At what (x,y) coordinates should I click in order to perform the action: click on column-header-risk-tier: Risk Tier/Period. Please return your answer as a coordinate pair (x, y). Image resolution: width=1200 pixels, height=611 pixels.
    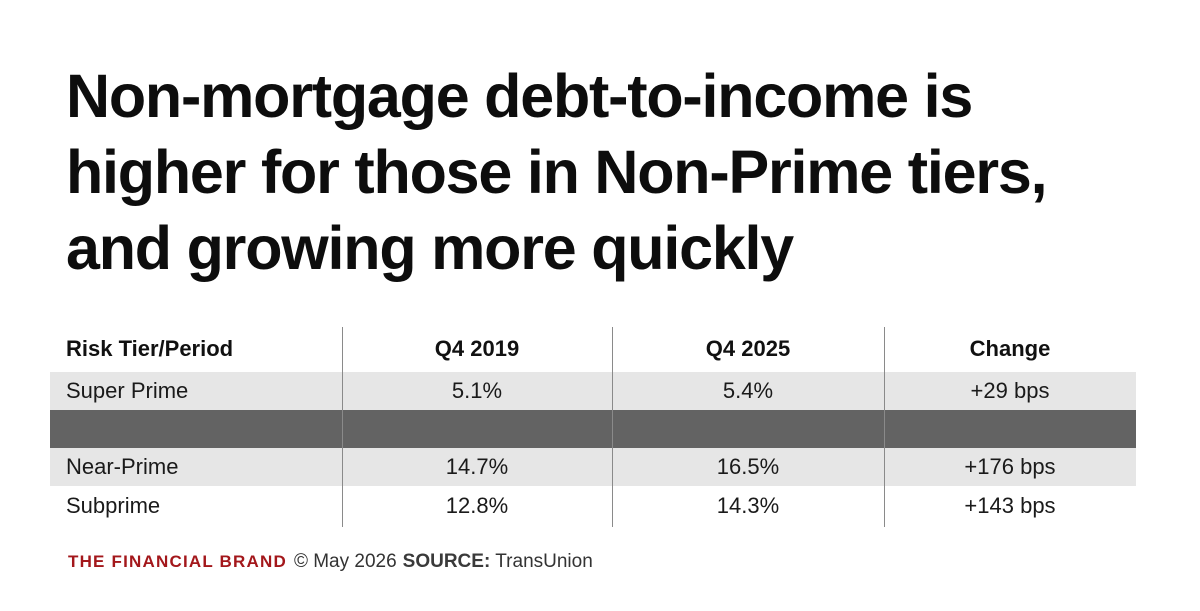
    Looking at the image, I should click on (150, 348).